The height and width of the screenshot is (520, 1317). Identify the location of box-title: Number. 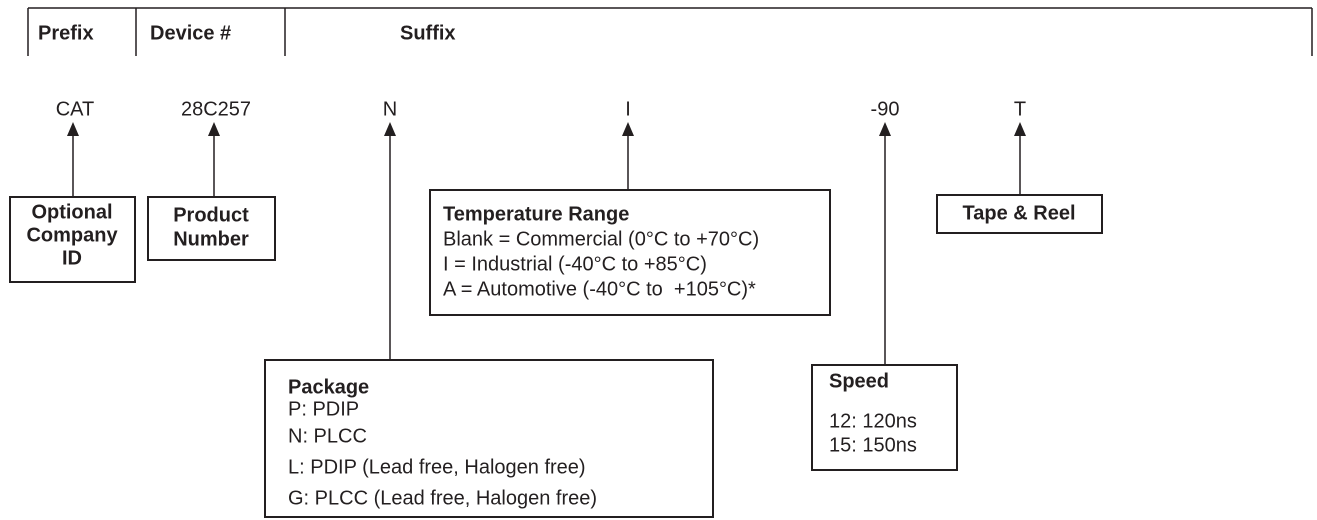
(211, 239).